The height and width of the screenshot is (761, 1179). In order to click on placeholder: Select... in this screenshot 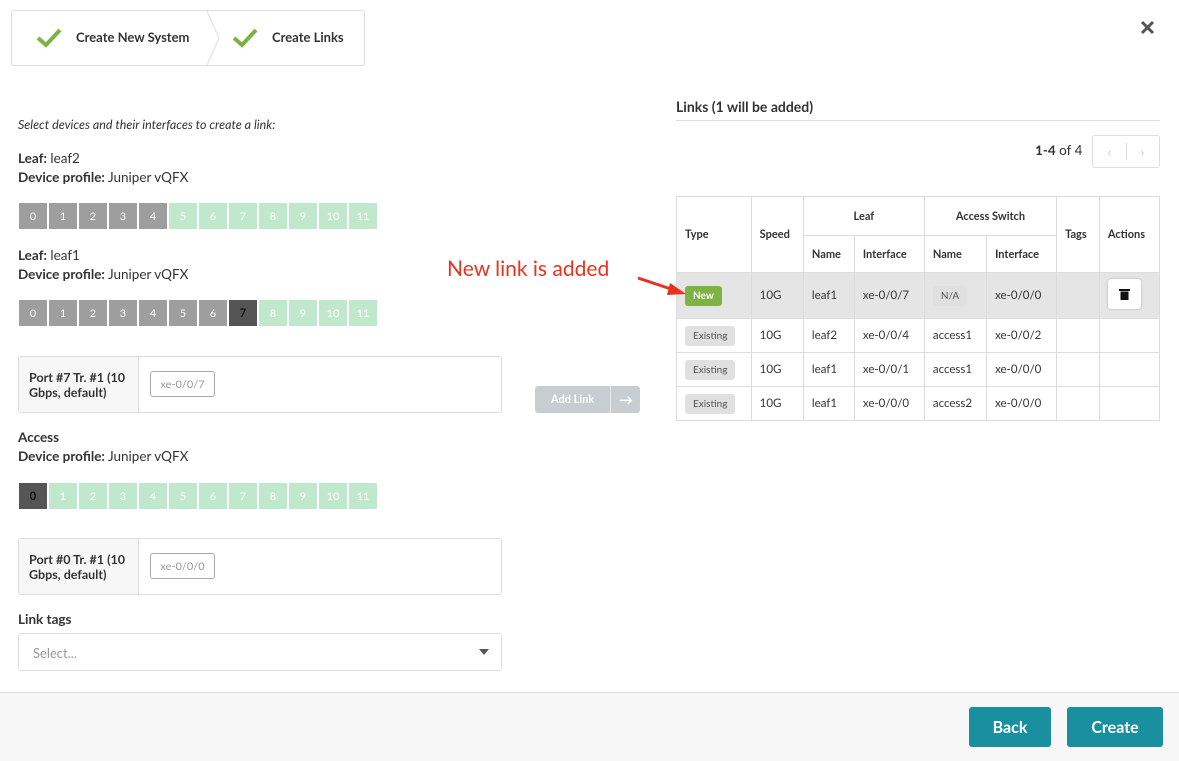, I will do `click(55, 653)`.